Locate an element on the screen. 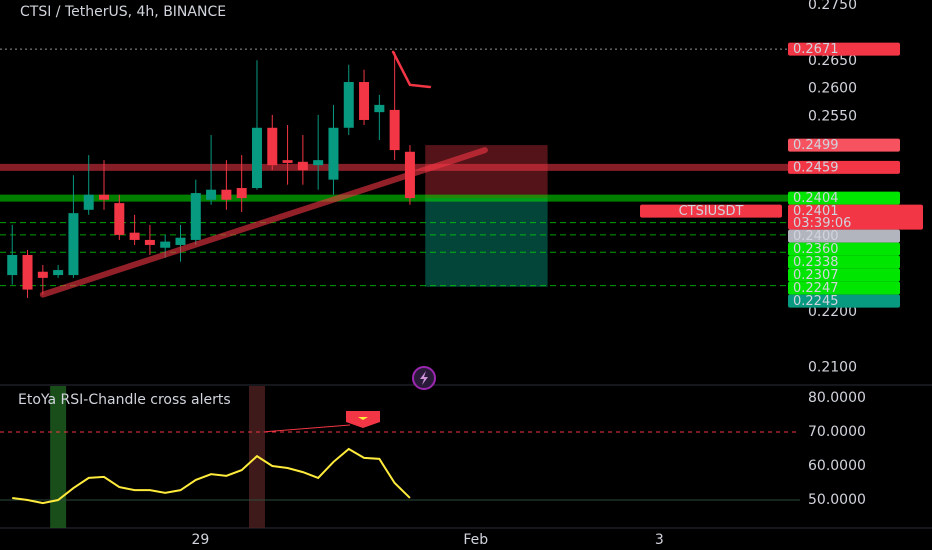 The height and width of the screenshot is (550, 932). y-tick-label: 0.2750 is located at coordinates (832, 6).